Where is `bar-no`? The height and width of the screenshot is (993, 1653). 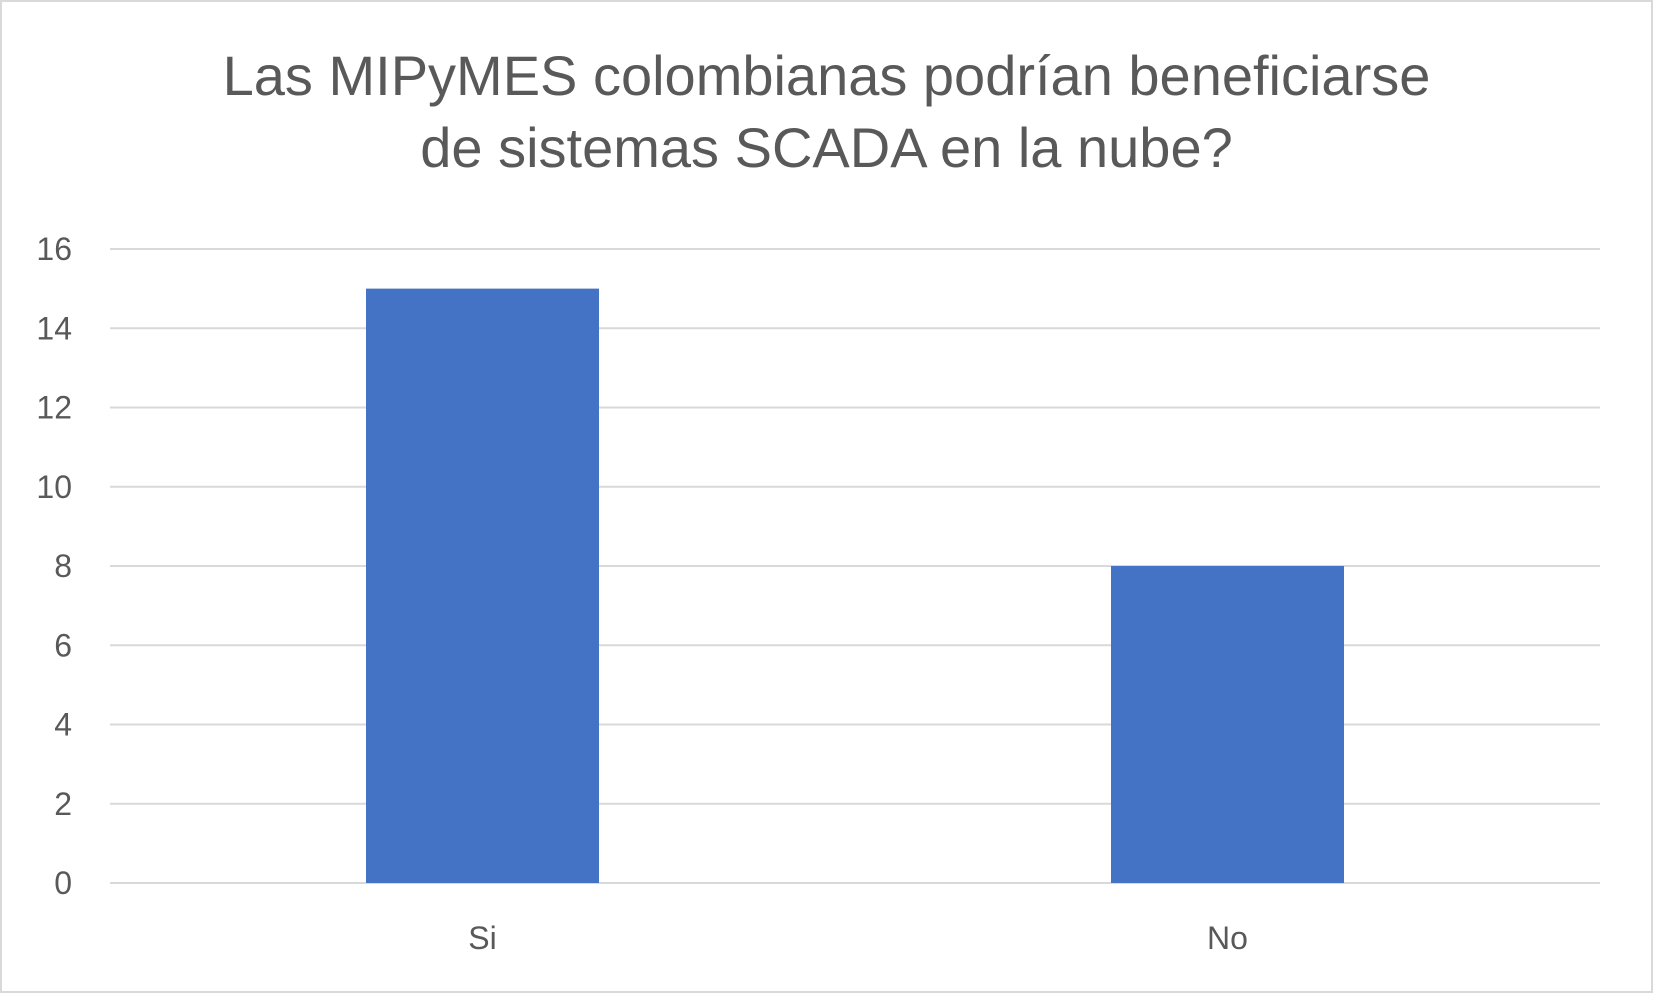 bar-no is located at coordinates (1227, 724).